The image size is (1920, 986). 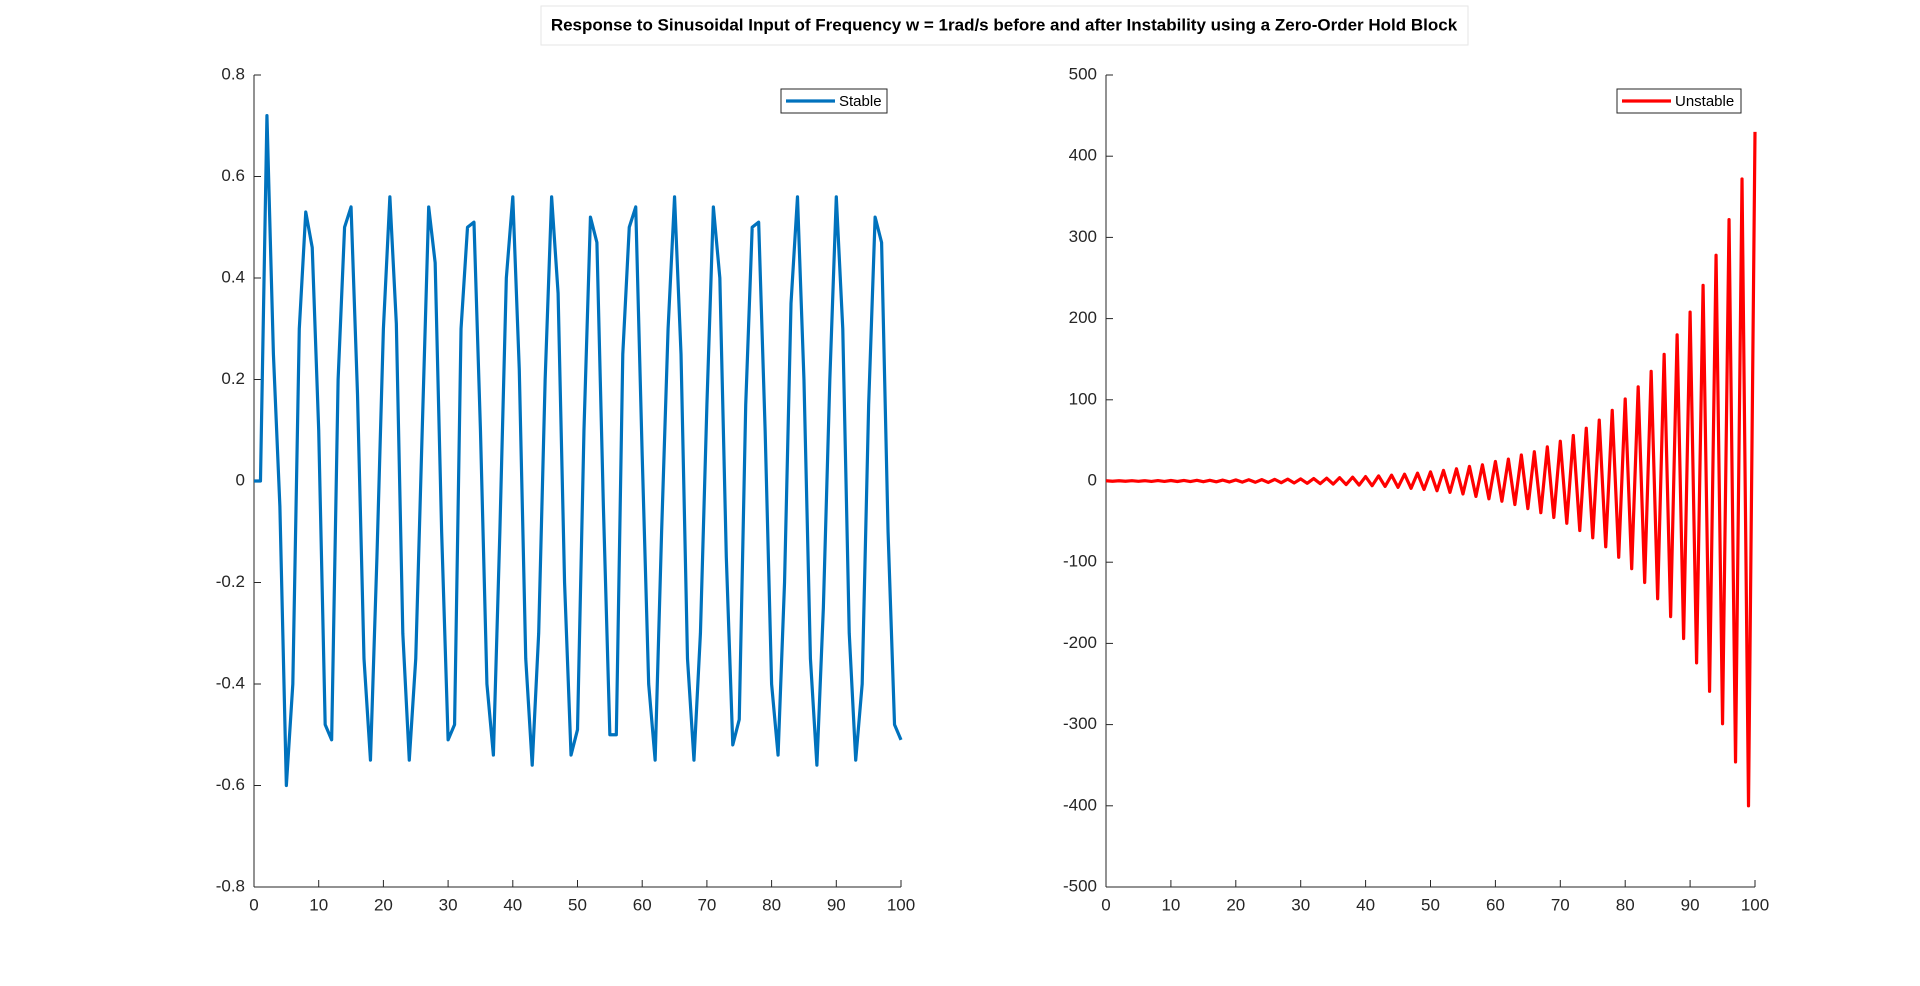 I want to click on y-tick-label: 200, so click(x=1083, y=317).